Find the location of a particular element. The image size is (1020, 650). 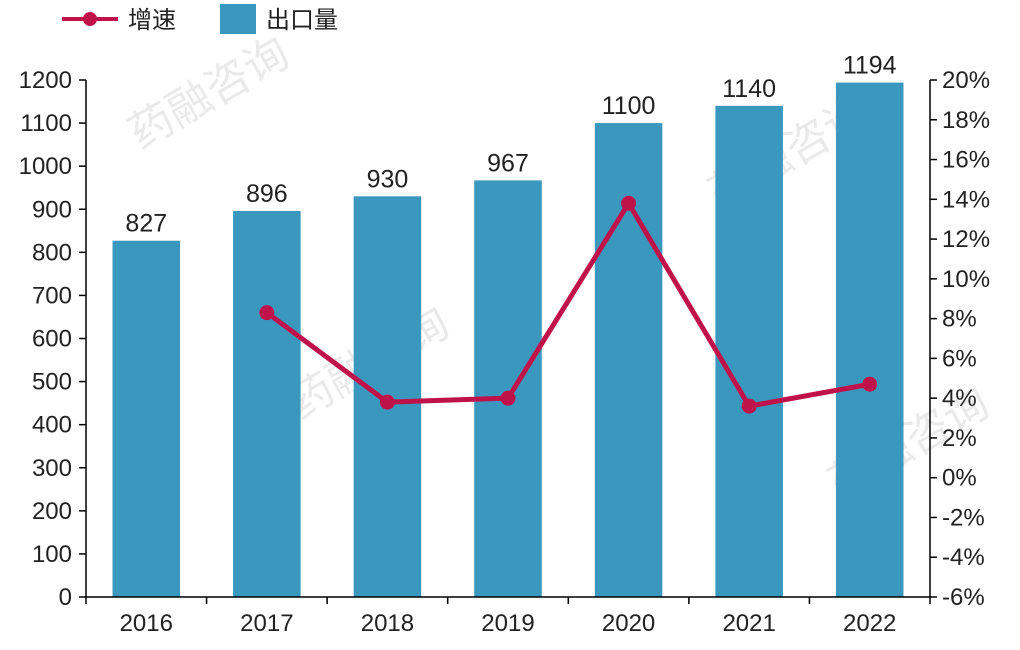

y-right-tick-label: 14% is located at coordinates (966, 199).